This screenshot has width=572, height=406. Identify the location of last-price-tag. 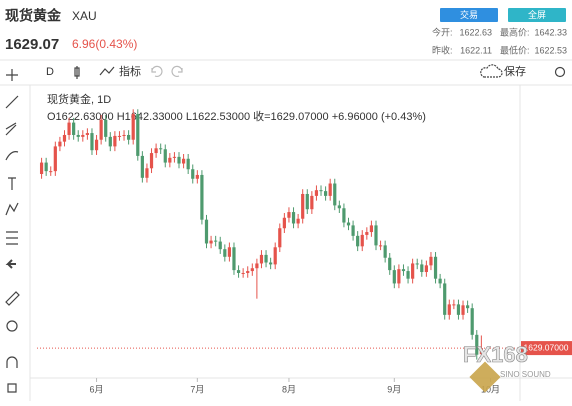
(546, 348).